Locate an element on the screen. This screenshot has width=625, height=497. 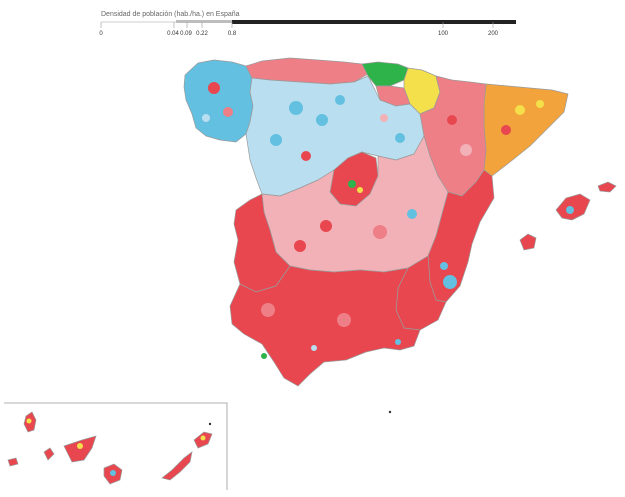
tick-label: 0 is located at coordinates (101, 34).